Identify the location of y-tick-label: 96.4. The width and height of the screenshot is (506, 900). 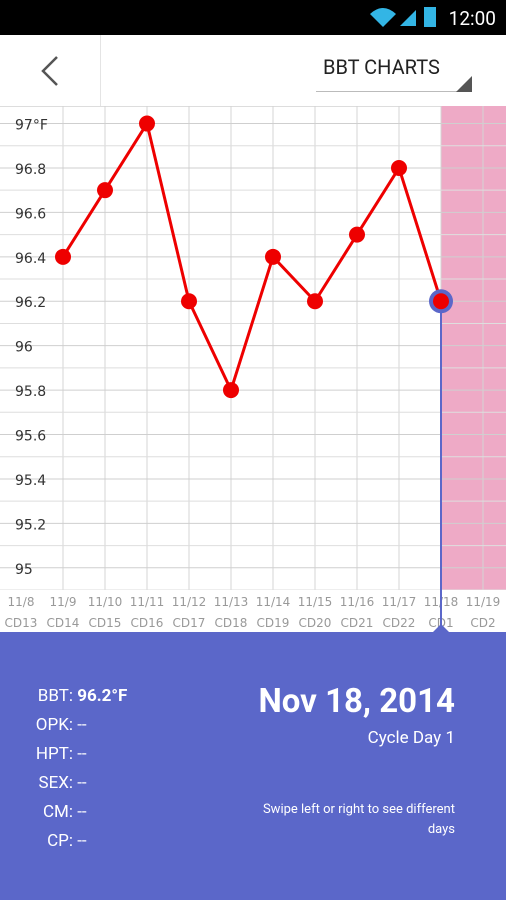
(30, 259).